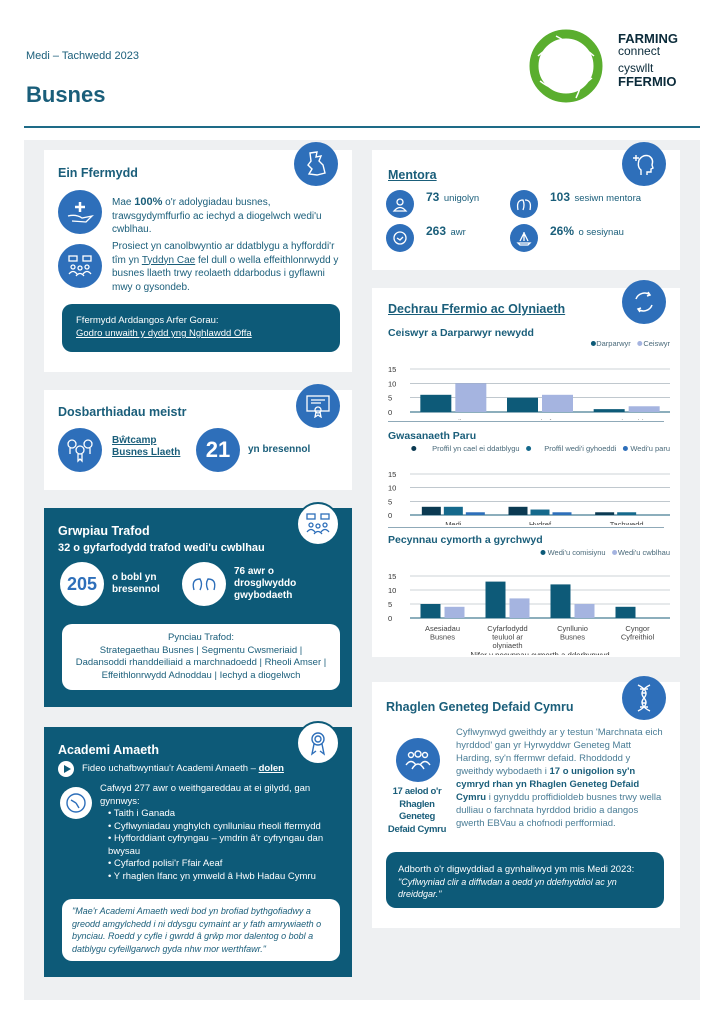  I want to click on group-icon, so click(418, 760).